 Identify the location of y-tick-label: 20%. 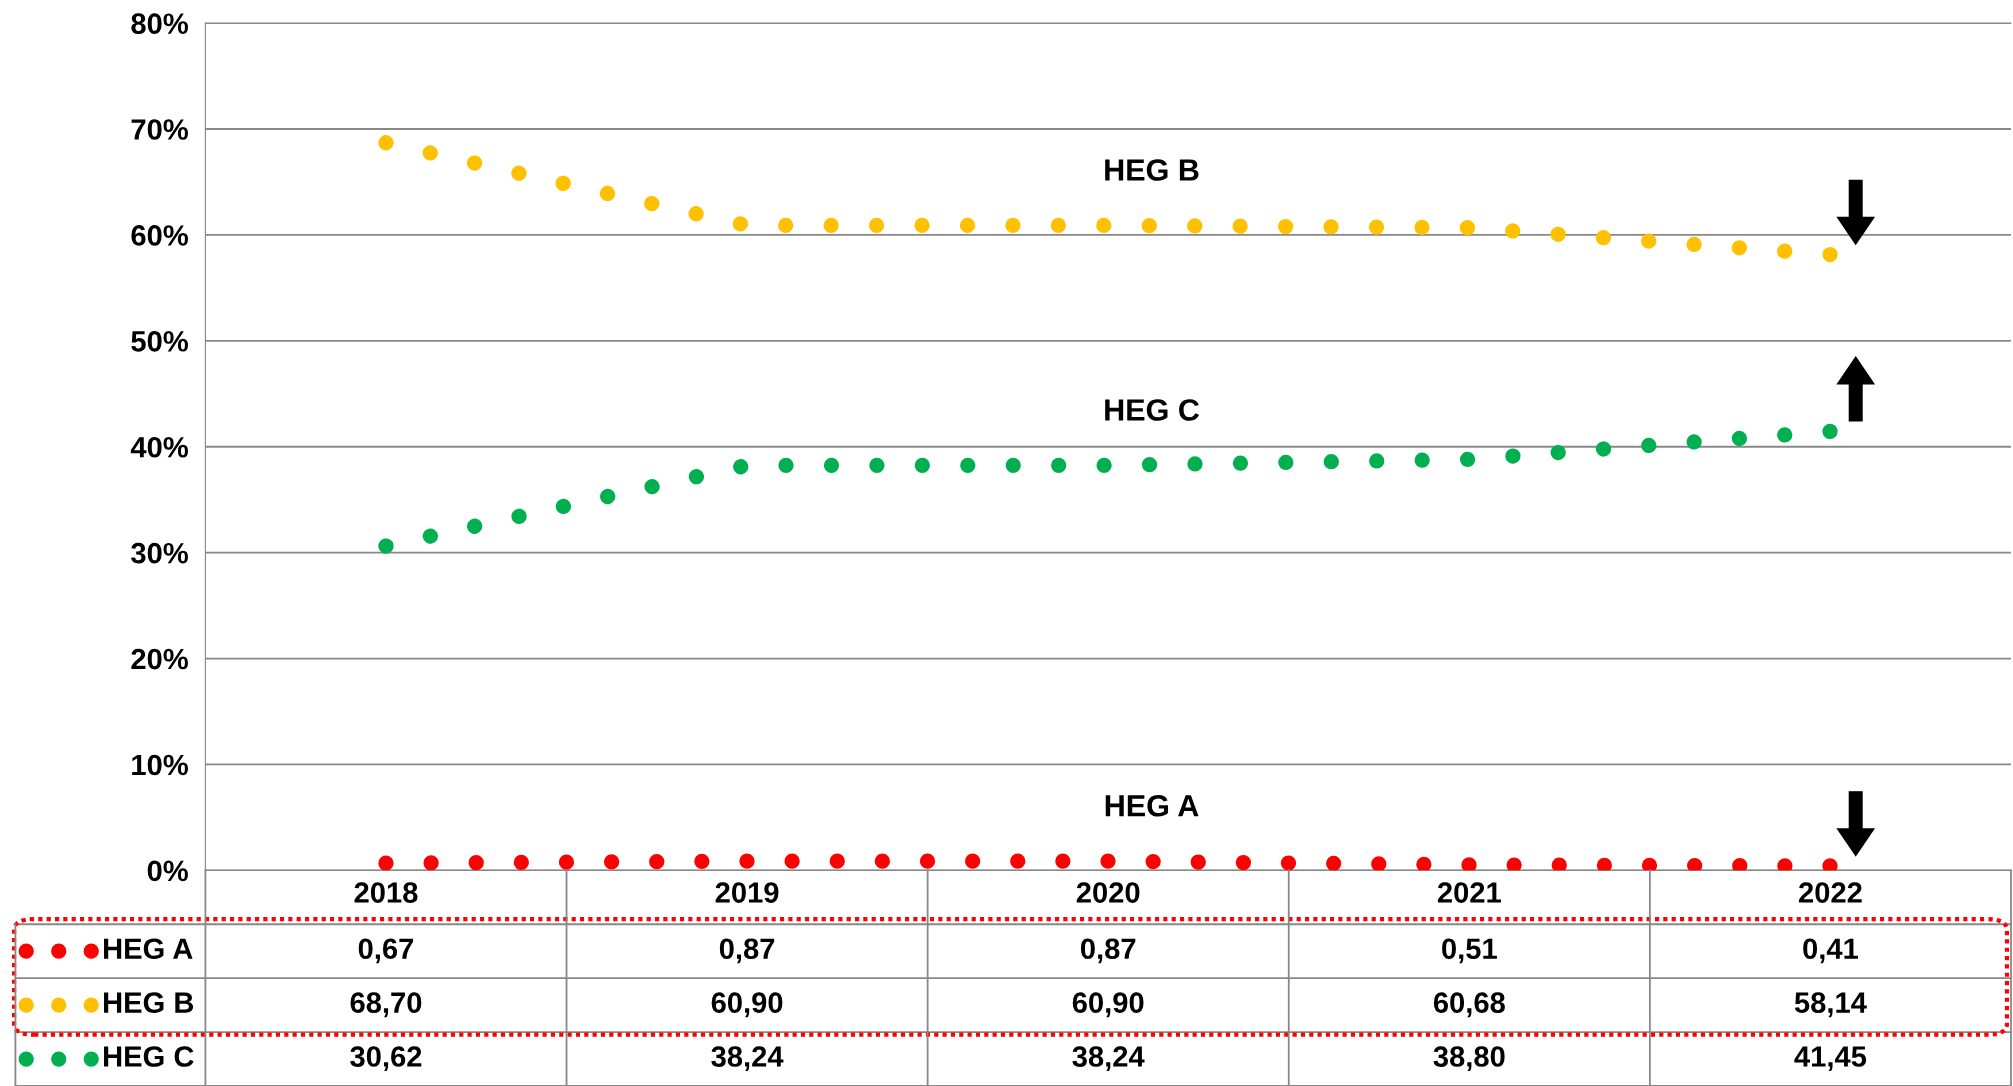
(159, 659).